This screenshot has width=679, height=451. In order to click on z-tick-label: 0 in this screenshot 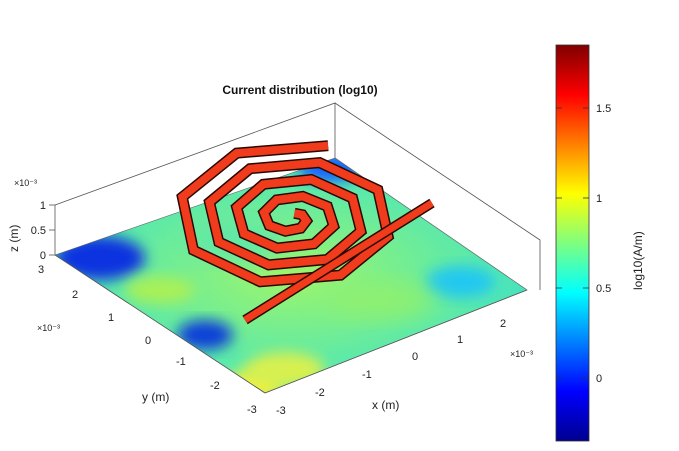, I will do `click(43, 256)`.